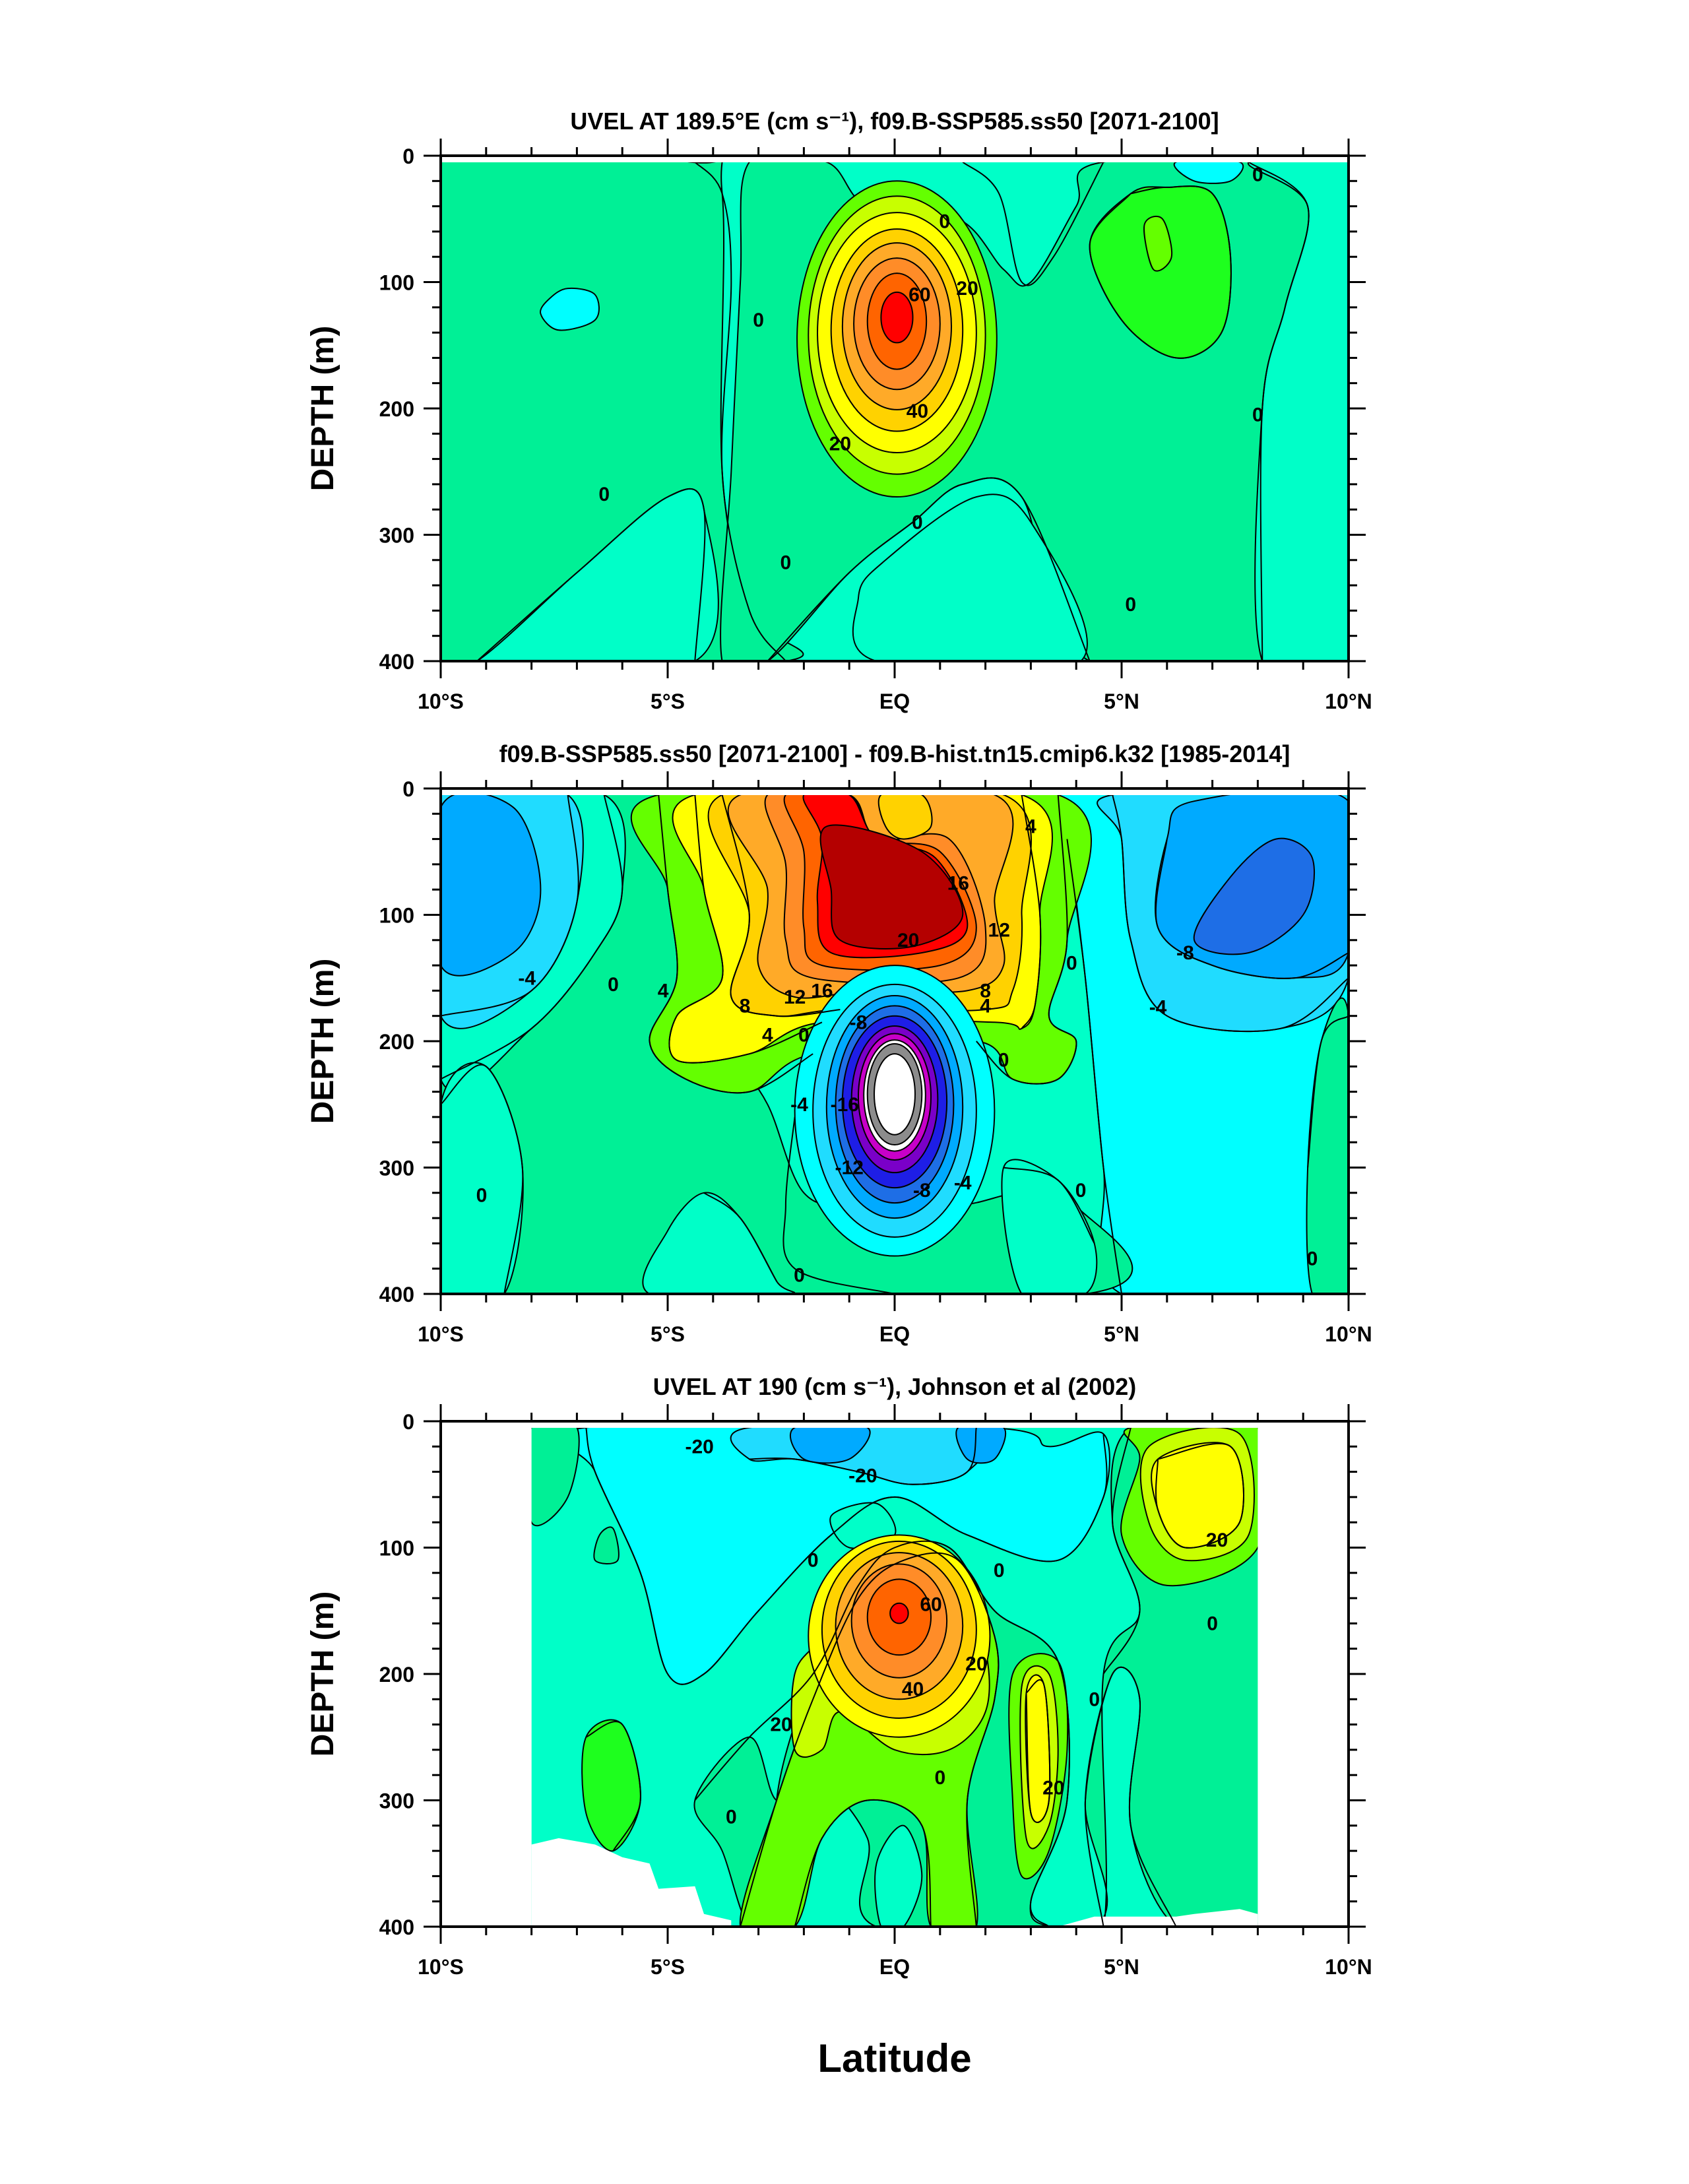  I want to click on contour-label: -20, so click(699, 1447).